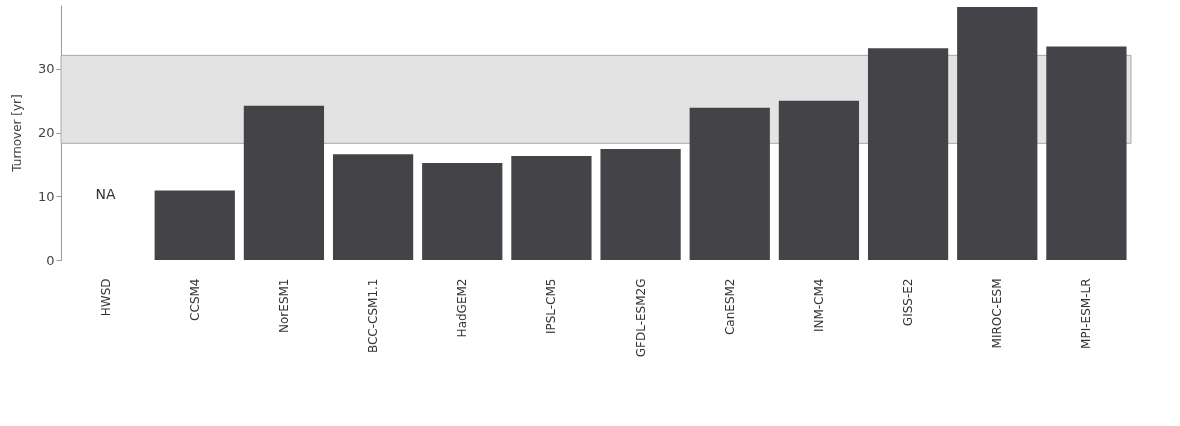 The width and height of the screenshot is (1180, 426). Describe the element at coordinates (105, 297) in the screenshot. I see `x-tick-label: HWSD` at that location.